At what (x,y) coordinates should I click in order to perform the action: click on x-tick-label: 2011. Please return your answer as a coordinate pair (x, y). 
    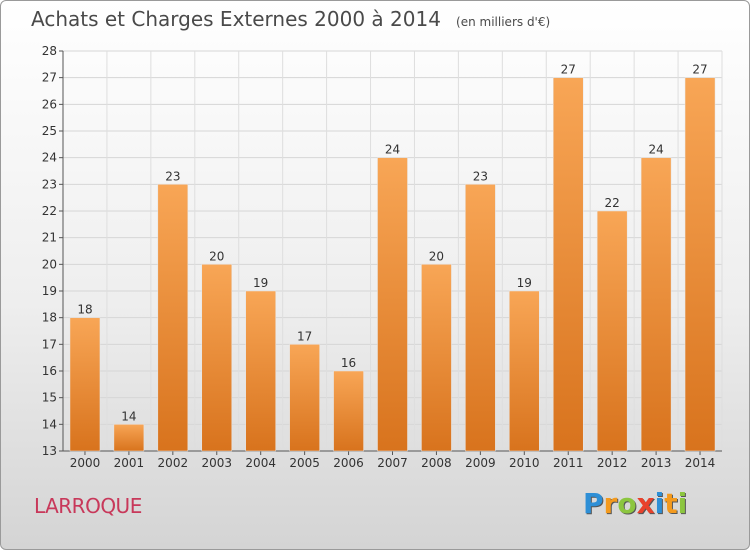
    Looking at the image, I should click on (568, 463).